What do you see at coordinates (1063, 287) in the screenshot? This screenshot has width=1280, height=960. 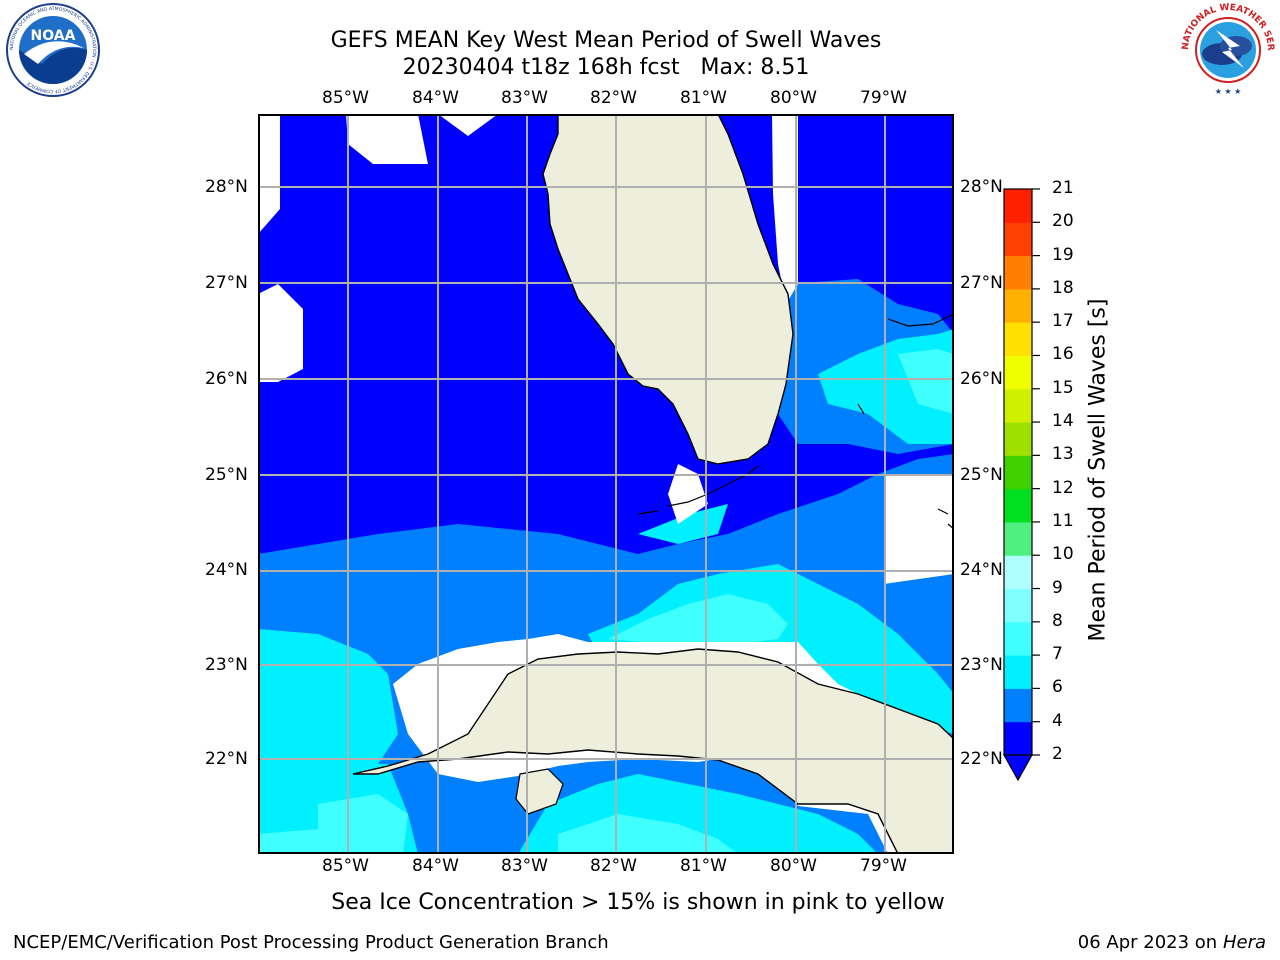 I see `colorbar-tick-label: 18` at bounding box center [1063, 287].